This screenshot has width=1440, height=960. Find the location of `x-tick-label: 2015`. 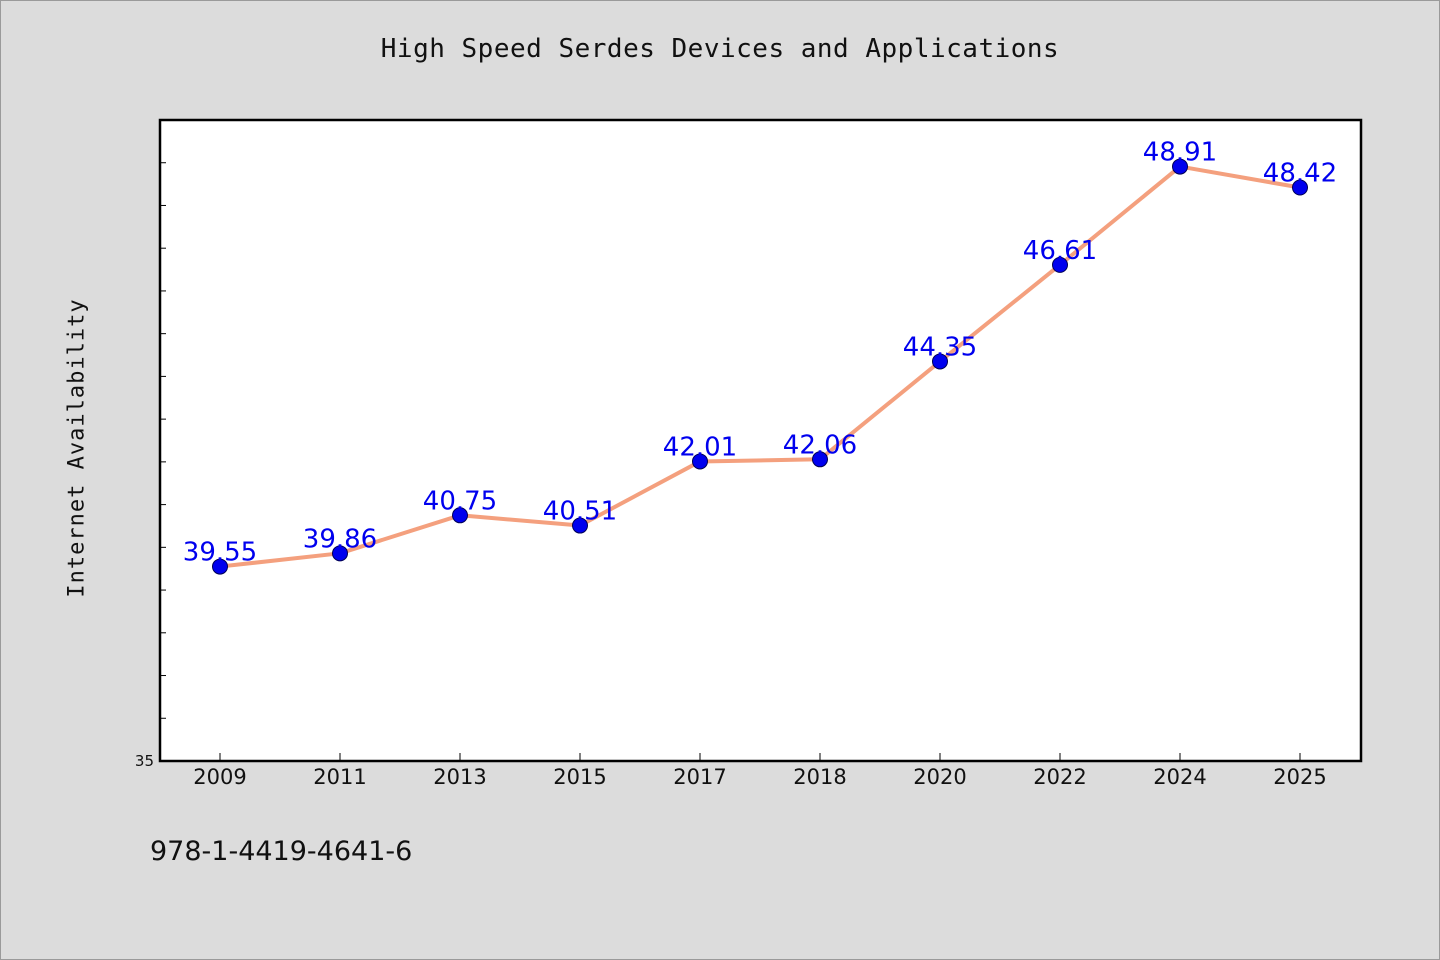

x-tick-label: 2015 is located at coordinates (579, 777).